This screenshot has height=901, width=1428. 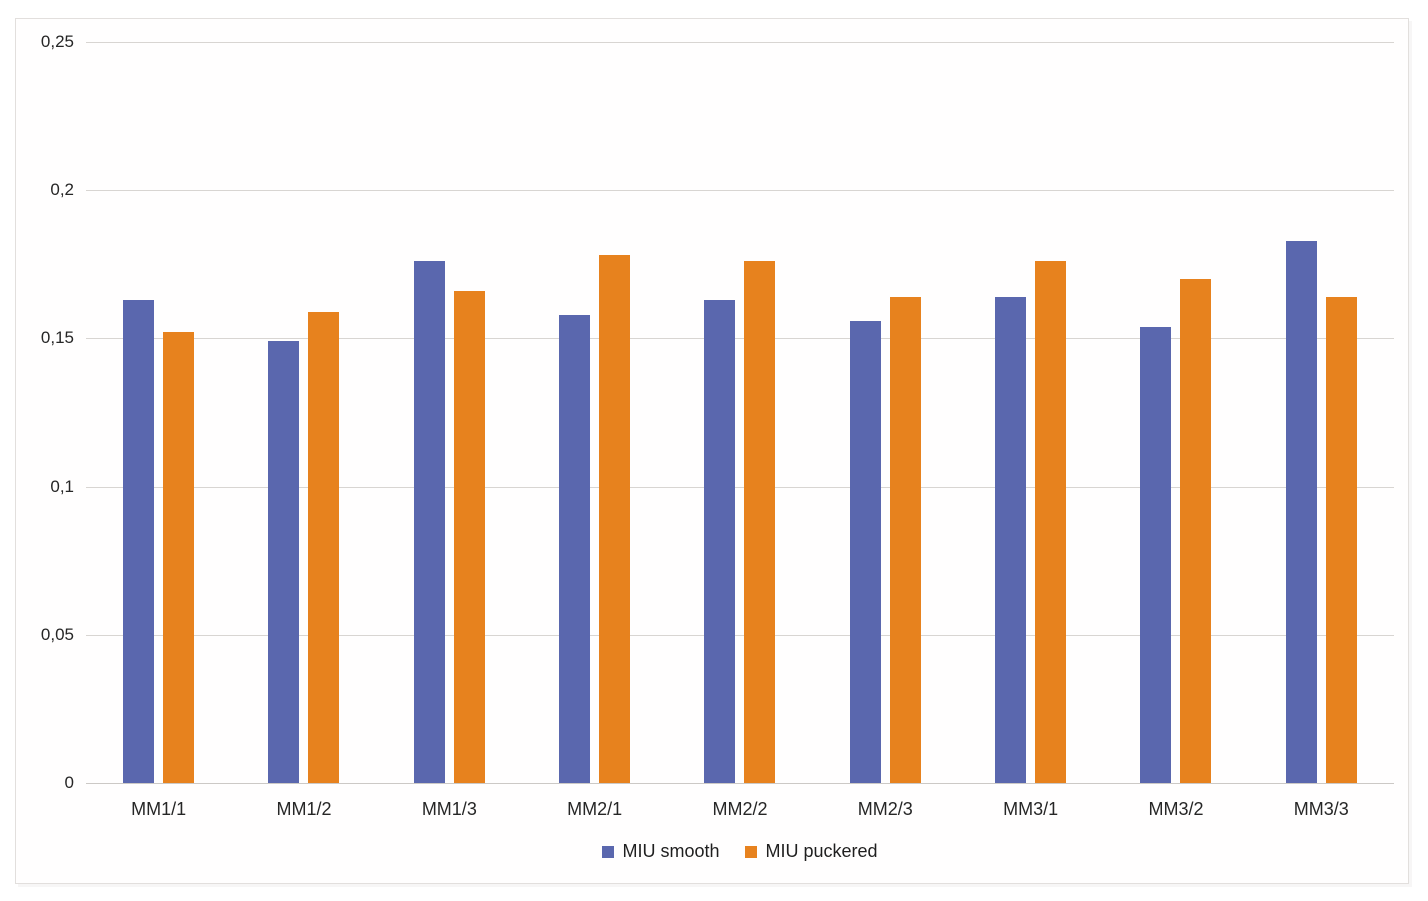 I want to click on legend-item: MIU puckered, so click(x=811, y=851).